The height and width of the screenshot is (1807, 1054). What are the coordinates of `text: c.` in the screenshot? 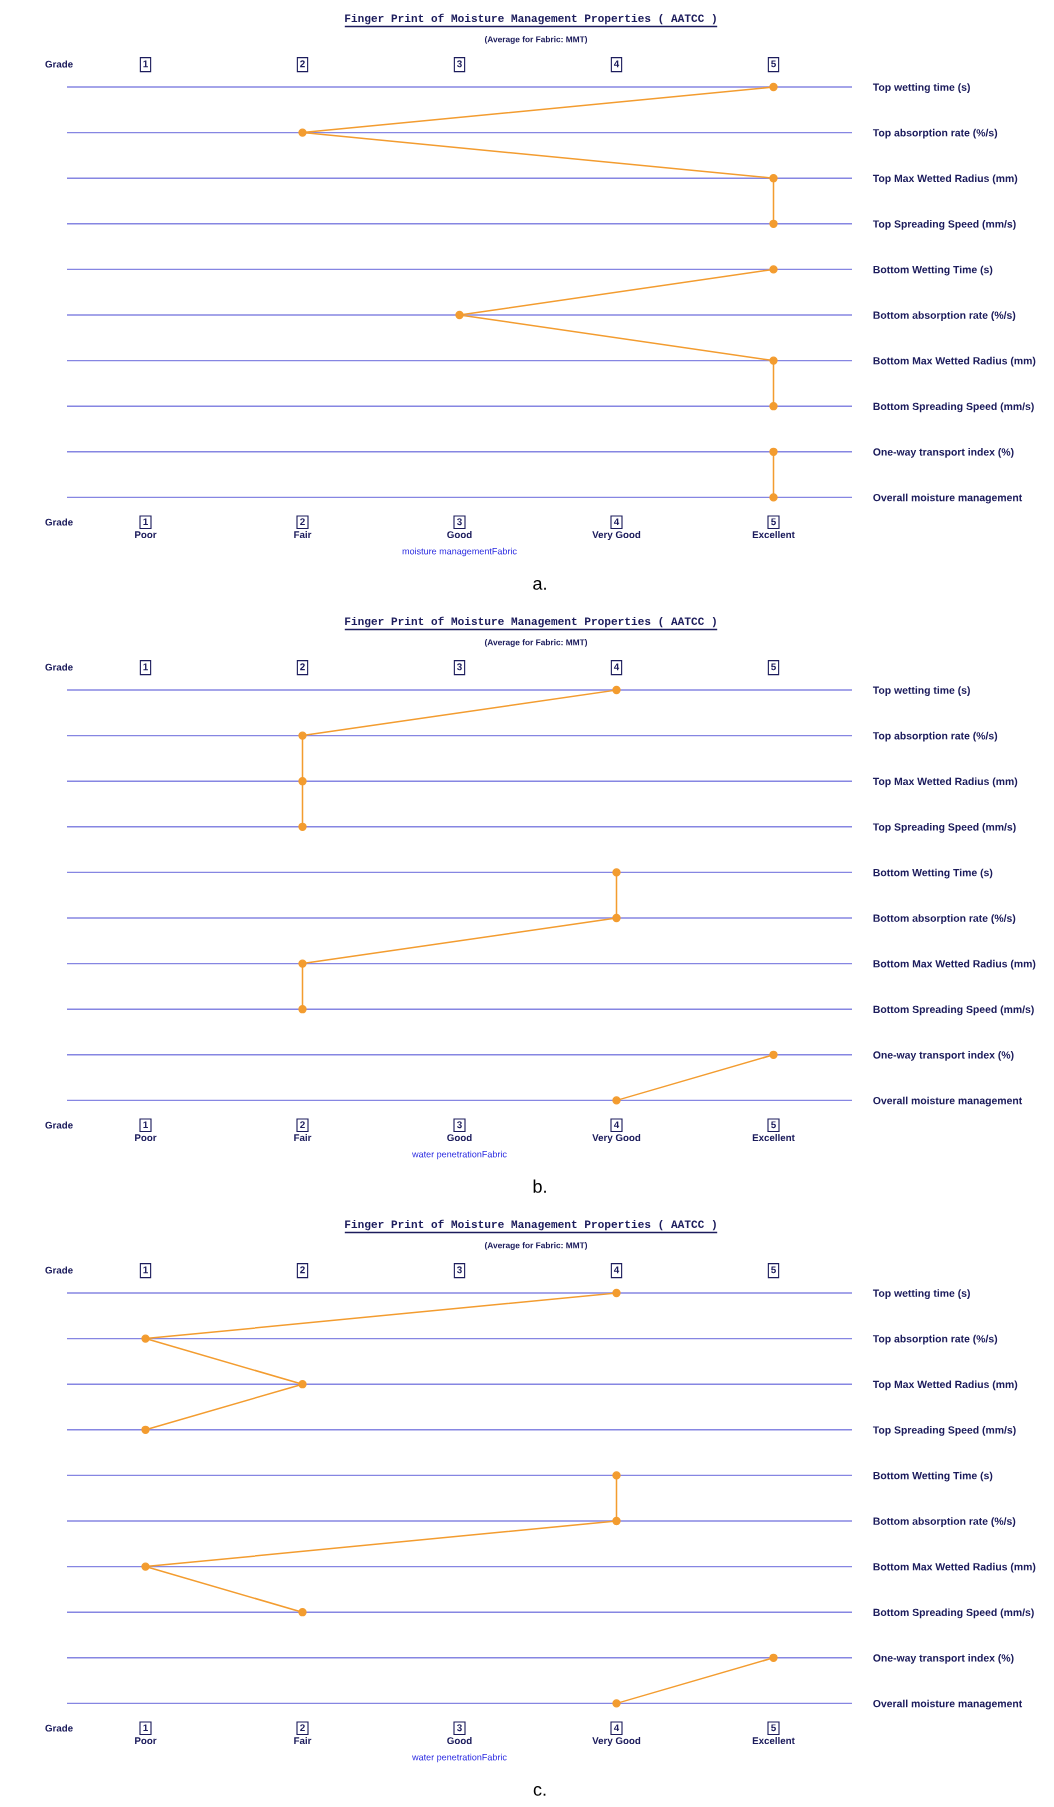 It's located at (539, 1790).